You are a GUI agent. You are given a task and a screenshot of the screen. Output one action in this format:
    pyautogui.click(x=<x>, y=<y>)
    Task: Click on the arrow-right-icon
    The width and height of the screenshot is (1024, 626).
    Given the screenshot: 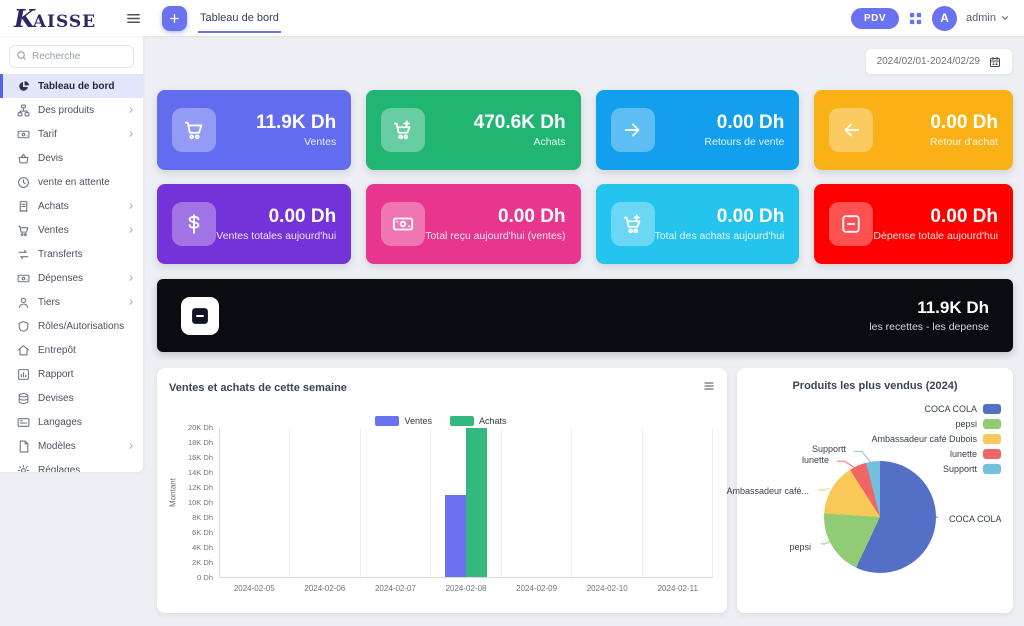 What is the action you would take?
    pyautogui.click(x=632, y=130)
    